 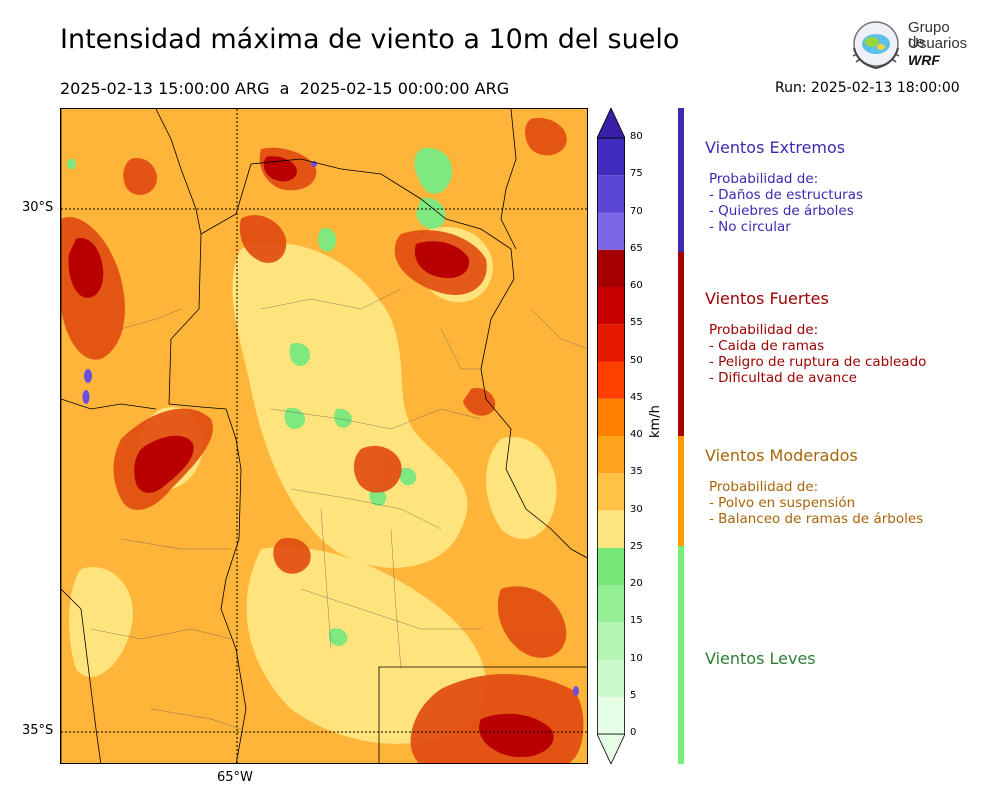 I want to click on category-leves: Vientos Leves, so click(x=760, y=658).